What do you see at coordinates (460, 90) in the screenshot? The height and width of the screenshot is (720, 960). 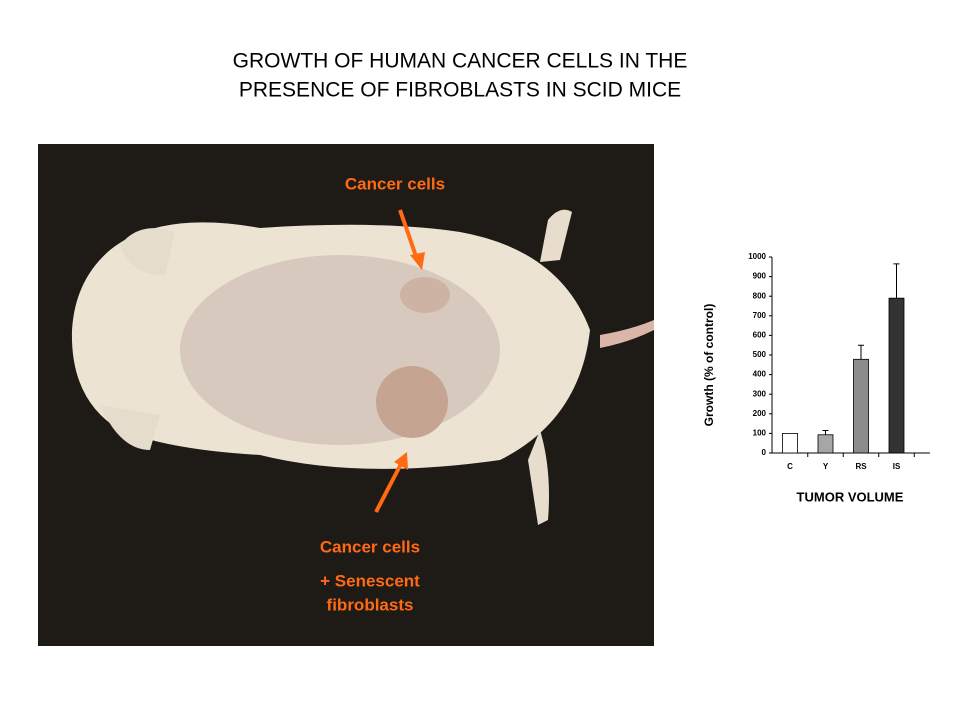 I see `title-line: PRESENCE OF FIBROBLASTS IN SCID MICE` at bounding box center [460, 90].